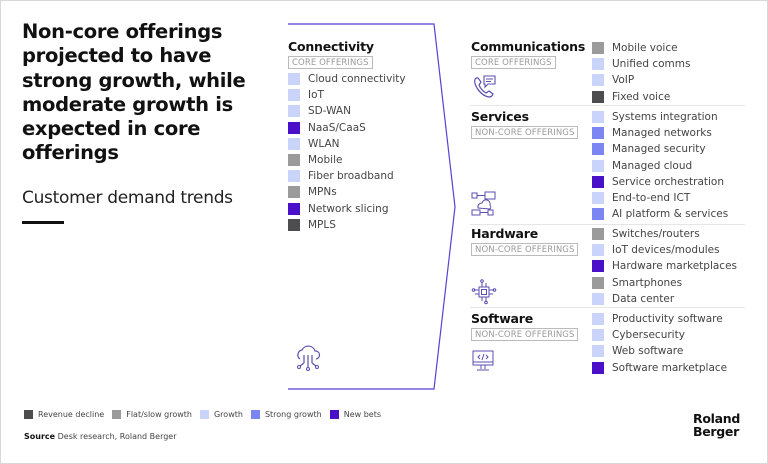  What do you see at coordinates (127, 198) in the screenshot?
I see `page-subtitle: Customer demand trends` at bounding box center [127, 198].